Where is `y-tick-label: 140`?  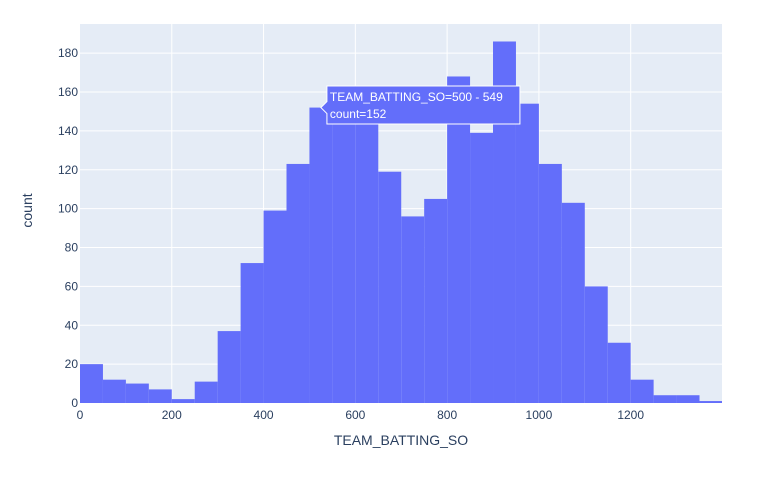
y-tick-label: 140 is located at coordinates (68, 131).